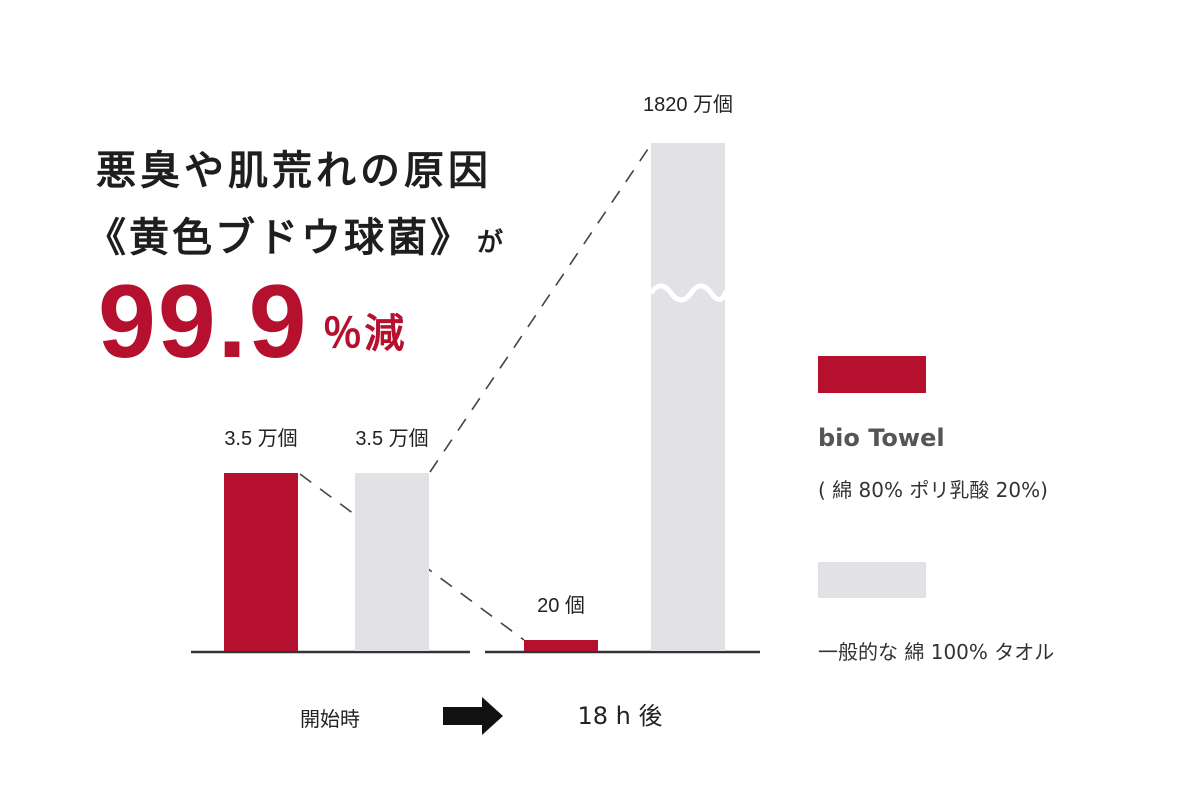 This screenshot has height=800, width=1200. I want to click on right-arrow-icon, so click(473, 716).